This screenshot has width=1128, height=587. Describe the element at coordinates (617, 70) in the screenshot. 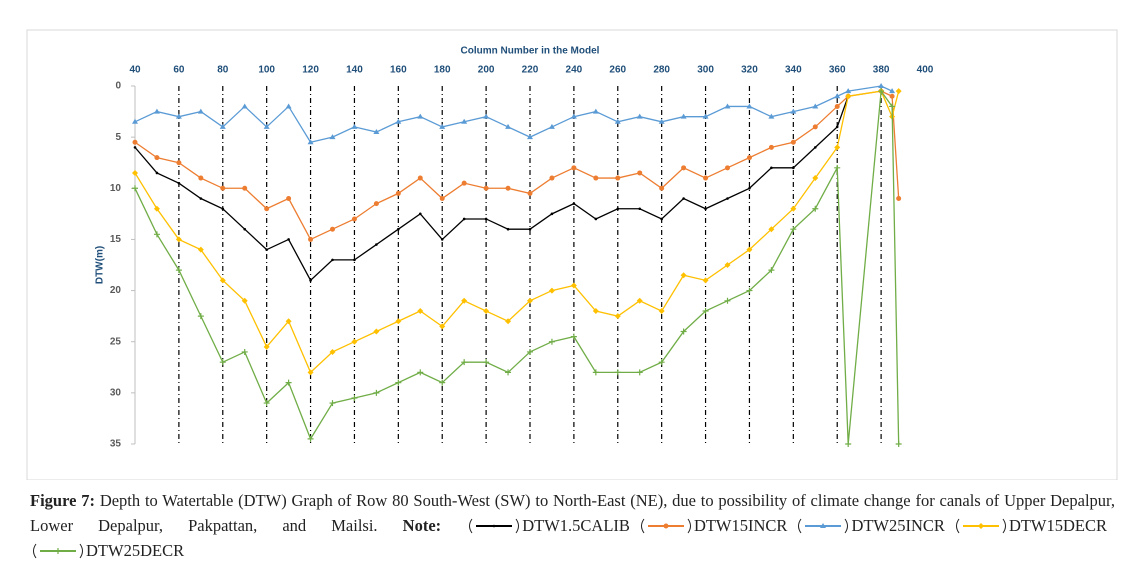

I see `x-tick-label: 260` at that location.